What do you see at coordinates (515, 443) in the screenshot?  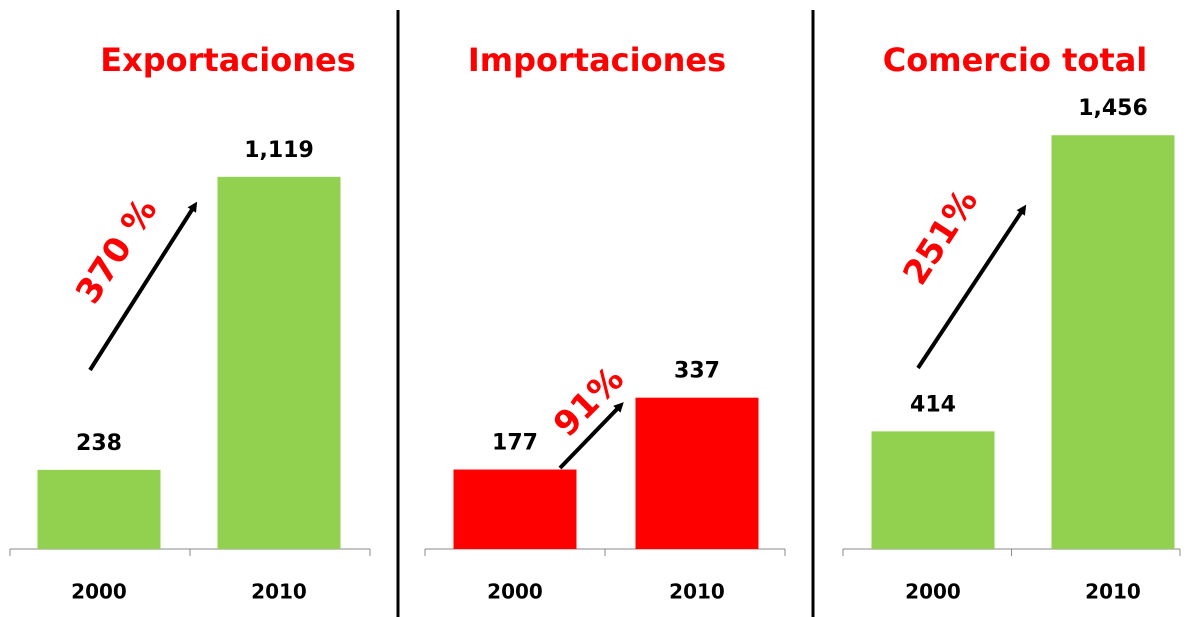 I see `value-label: 177` at bounding box center [515, 443].